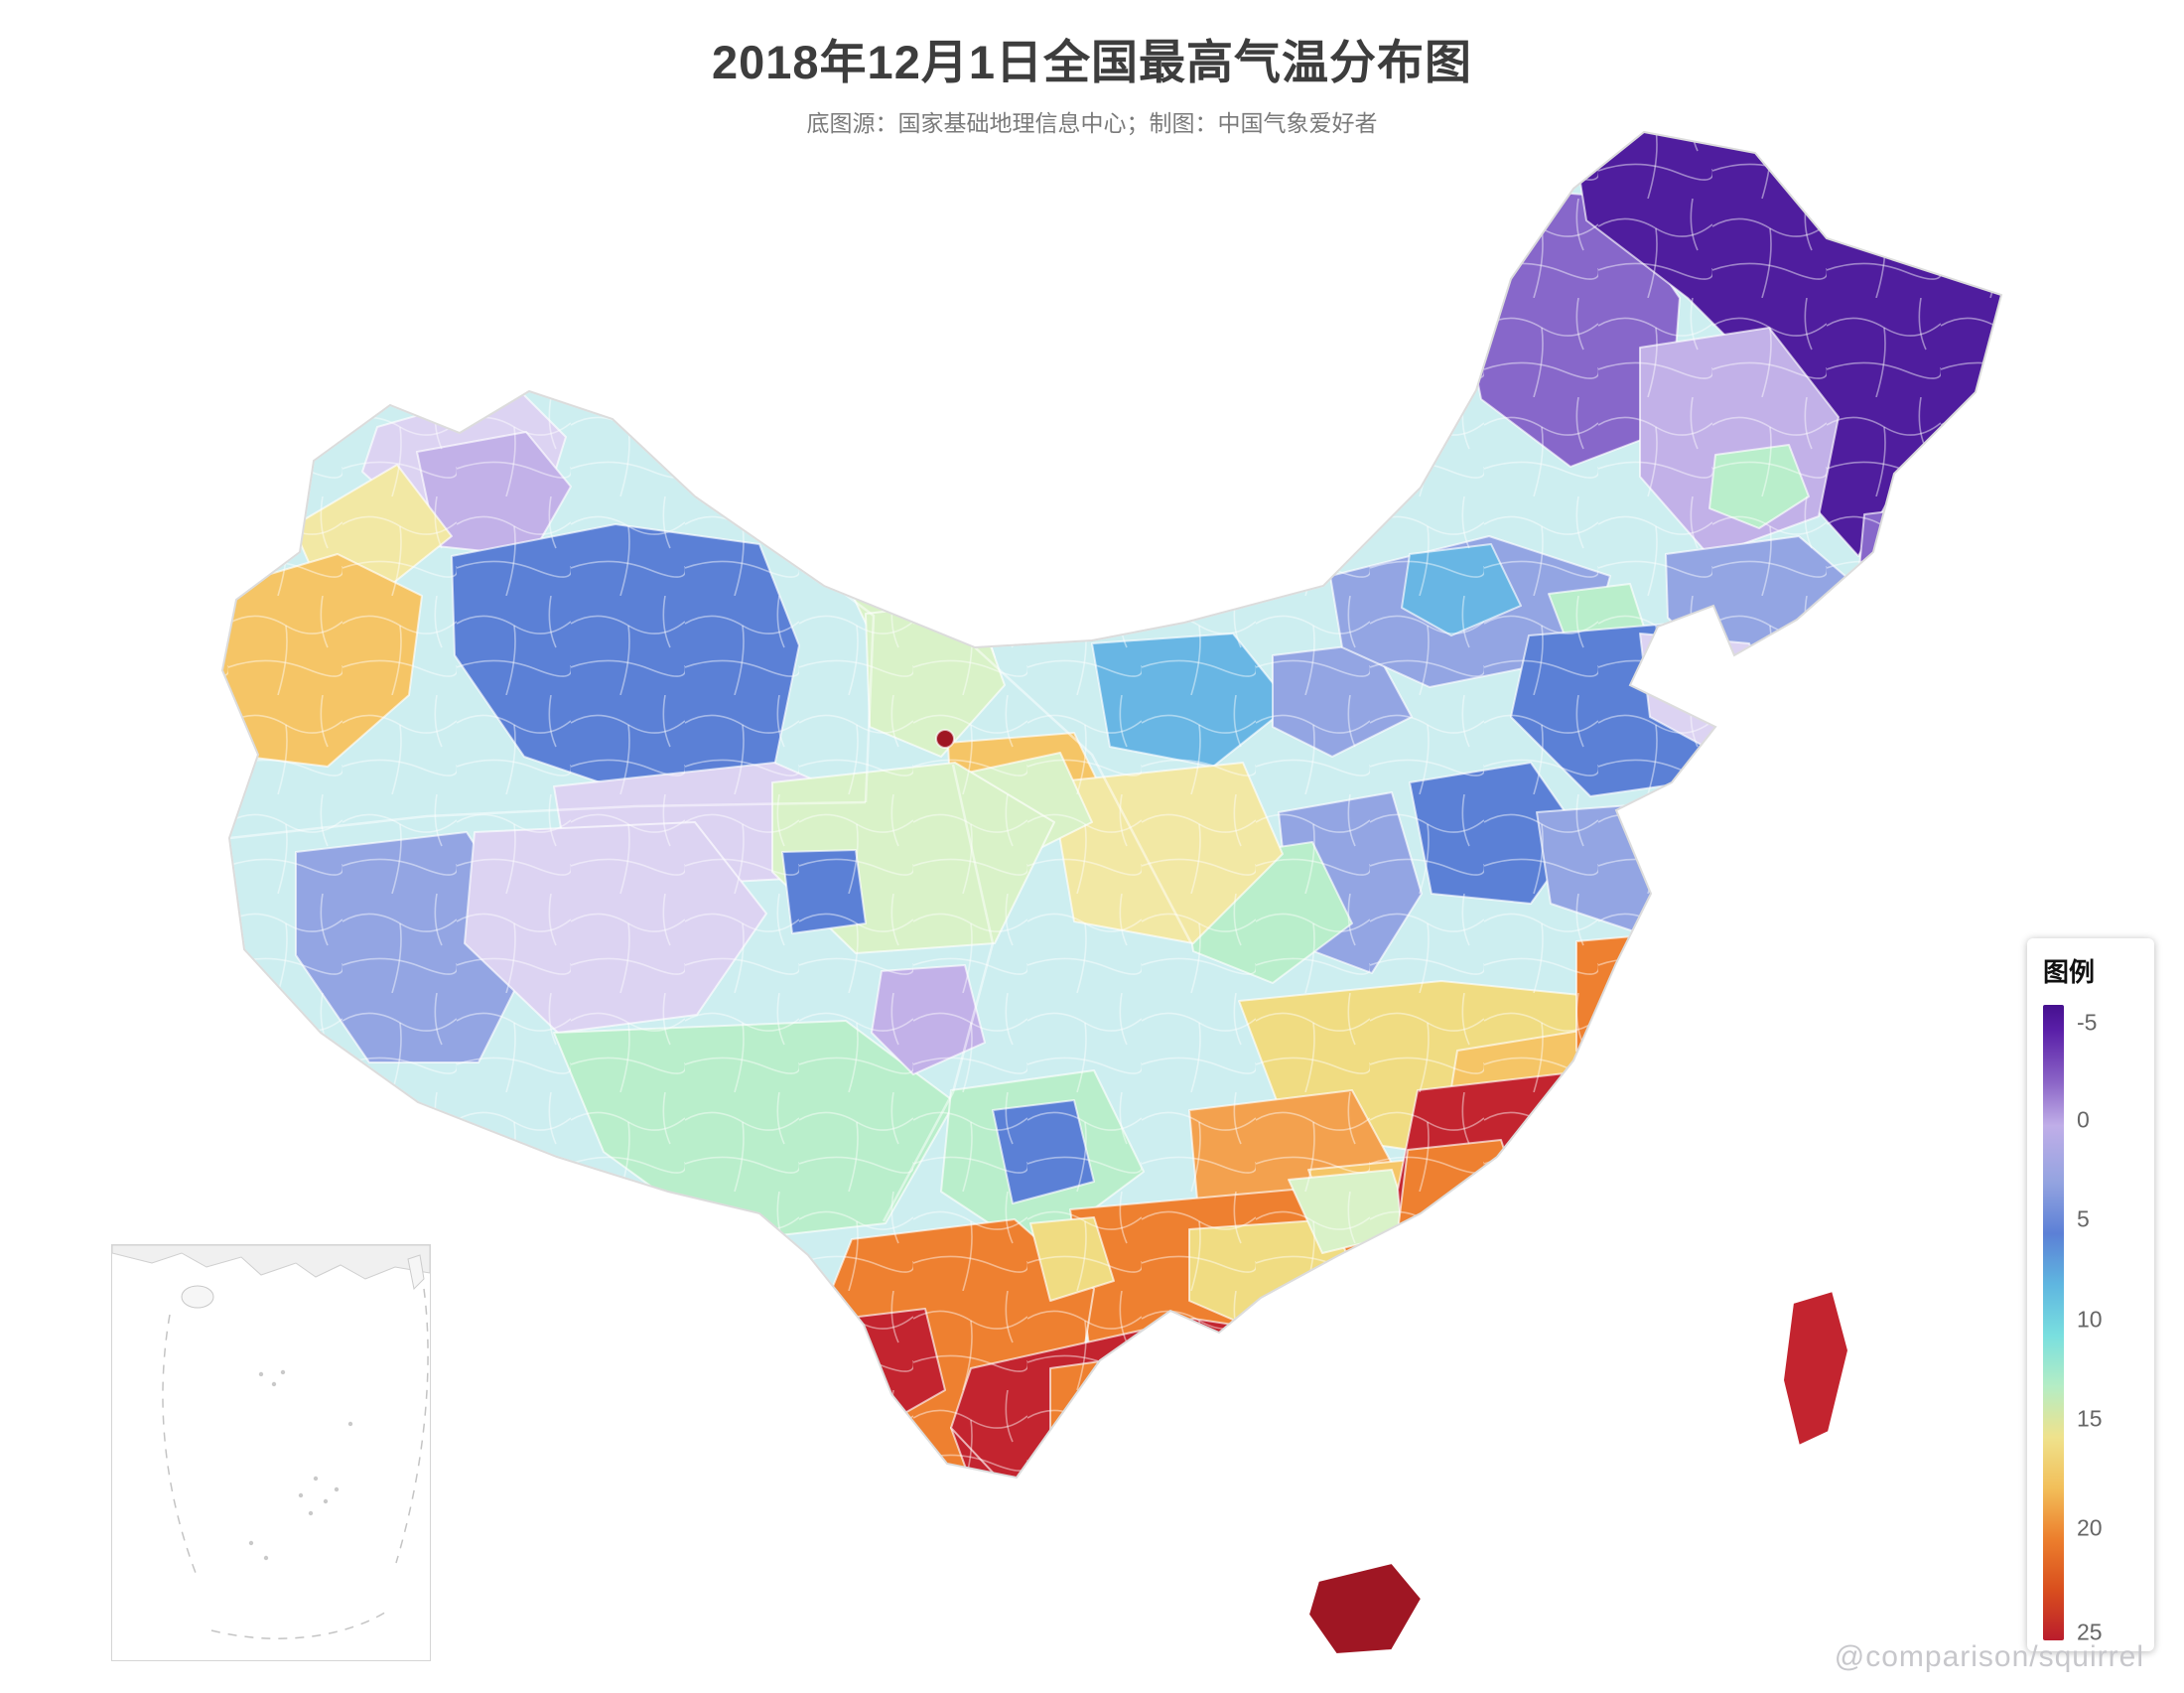 This screenshot has width=2184, height=1693. What do you see at coordinates (2087, 1022) in the screenshot?
I see `legend-tick-minus5: -5` at bounding box center [2087, 1022].